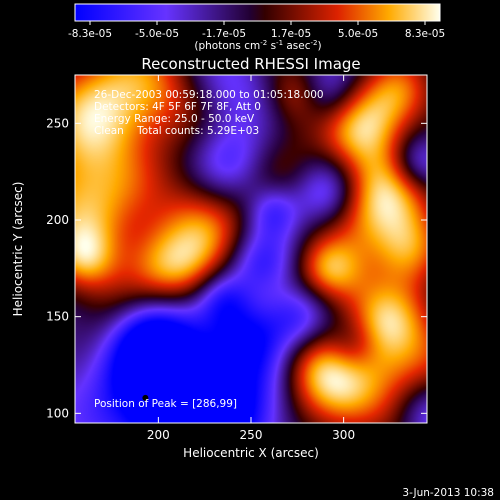 The image size is (500, 500). Describe the element at coordinates (251, 453) in the screenshot. I see `x-axis-label: Heliocentric X (arcsec)` at that location.